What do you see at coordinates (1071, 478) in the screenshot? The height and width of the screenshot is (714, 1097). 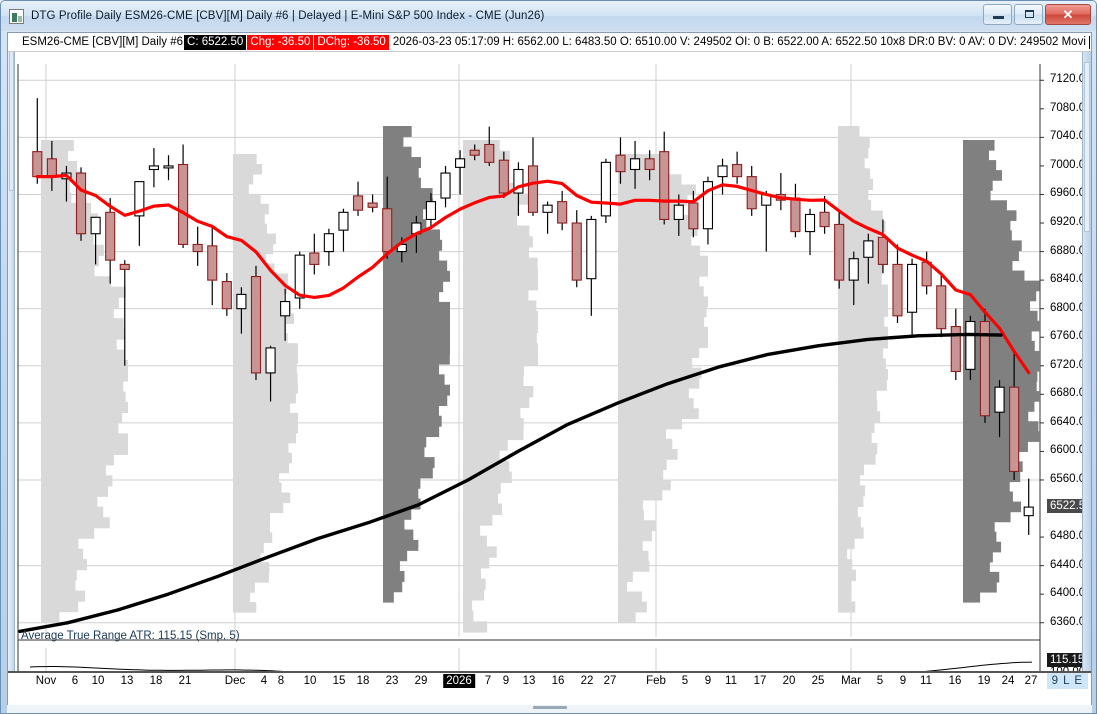 I see `price-axis-label: 6560.00` at bounding box center [1071, 478].